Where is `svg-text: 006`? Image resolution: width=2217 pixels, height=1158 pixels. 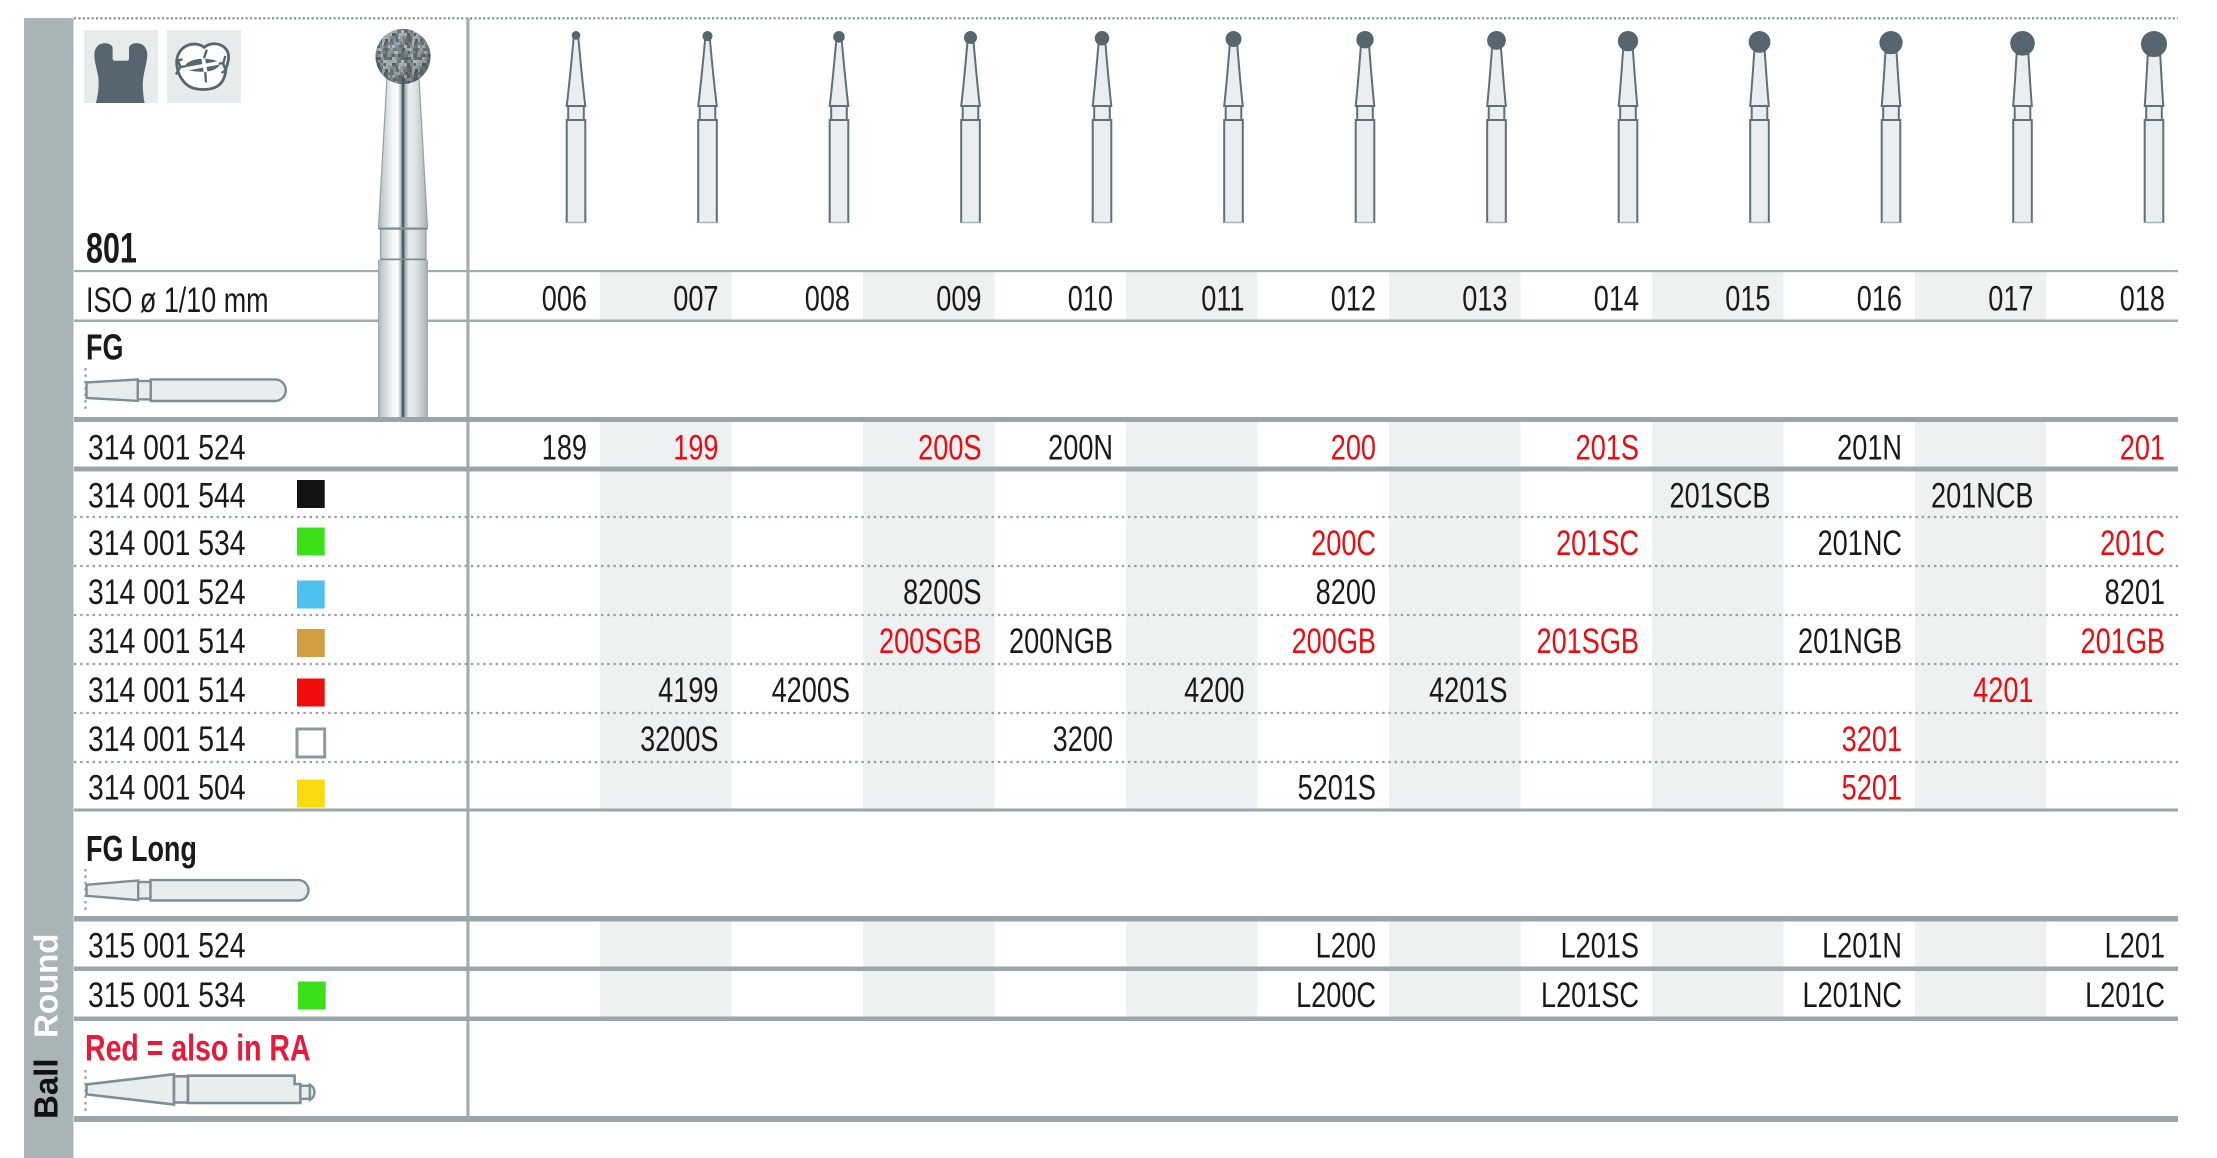
svg-text: 006 is located at coordinates (564, 298).